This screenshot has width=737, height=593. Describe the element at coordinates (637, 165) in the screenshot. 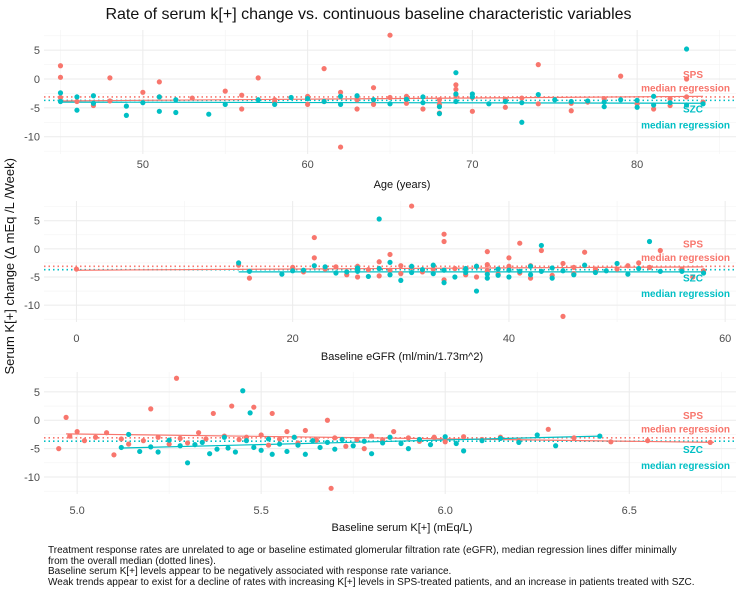

I see `x-tick-label: 80` at that location.